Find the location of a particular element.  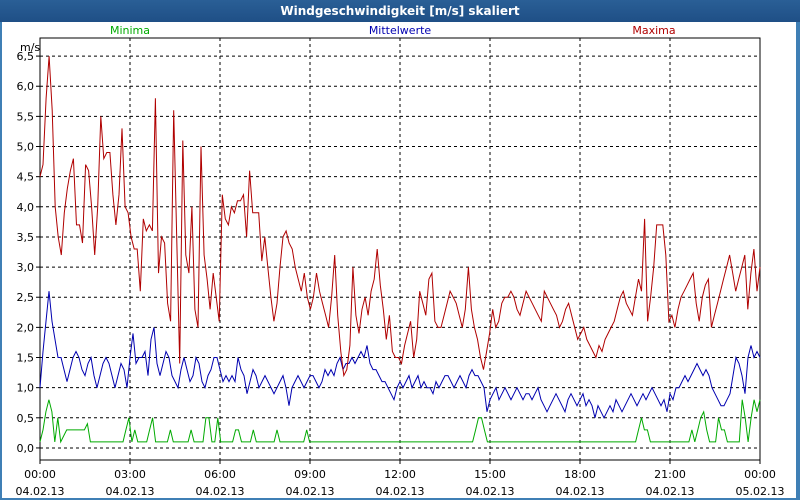

y-tick-label: 6,5 is located at coordinates (26, 56).